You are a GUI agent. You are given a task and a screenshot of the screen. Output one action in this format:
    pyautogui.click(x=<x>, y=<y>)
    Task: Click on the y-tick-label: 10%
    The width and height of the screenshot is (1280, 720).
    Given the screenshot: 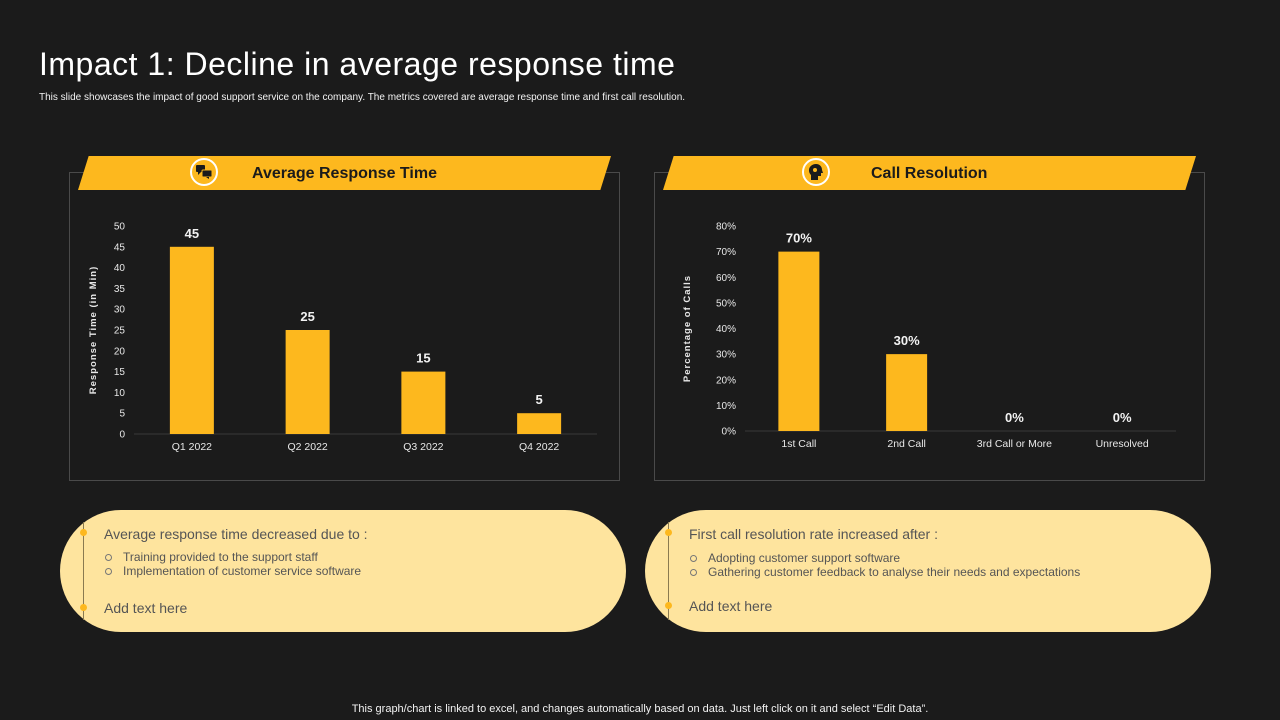 What is the action you would take?
    pyautogui.click(x=726, y=406)
    